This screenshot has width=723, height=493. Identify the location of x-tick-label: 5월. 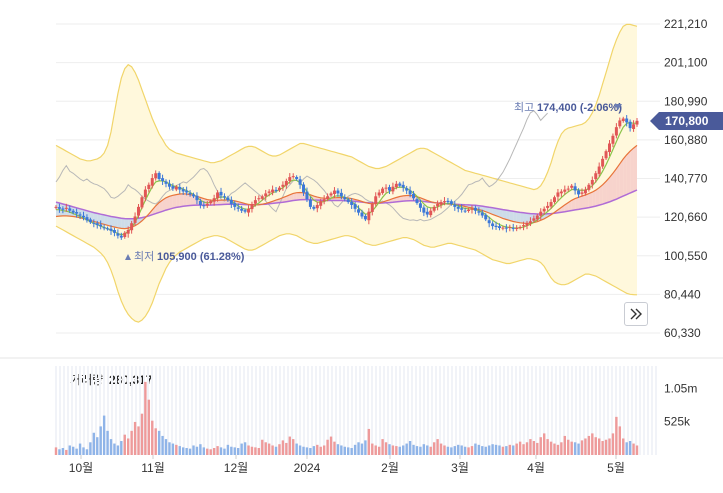
(616, 468).